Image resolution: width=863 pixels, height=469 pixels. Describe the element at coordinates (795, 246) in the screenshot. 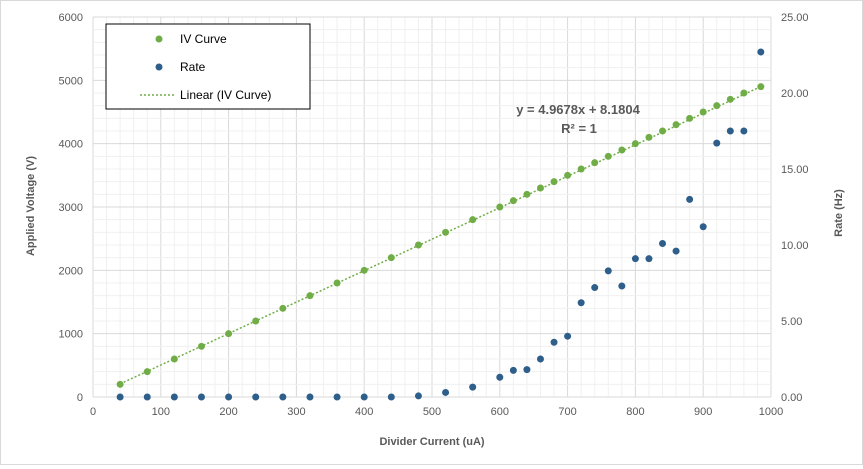

I see `y2-tick-label: 10.00` at that location.